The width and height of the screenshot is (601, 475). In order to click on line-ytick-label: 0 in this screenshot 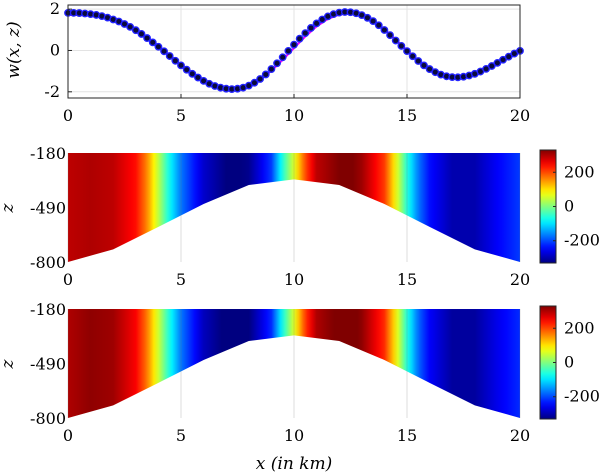, I will do `click(55, 49)`.